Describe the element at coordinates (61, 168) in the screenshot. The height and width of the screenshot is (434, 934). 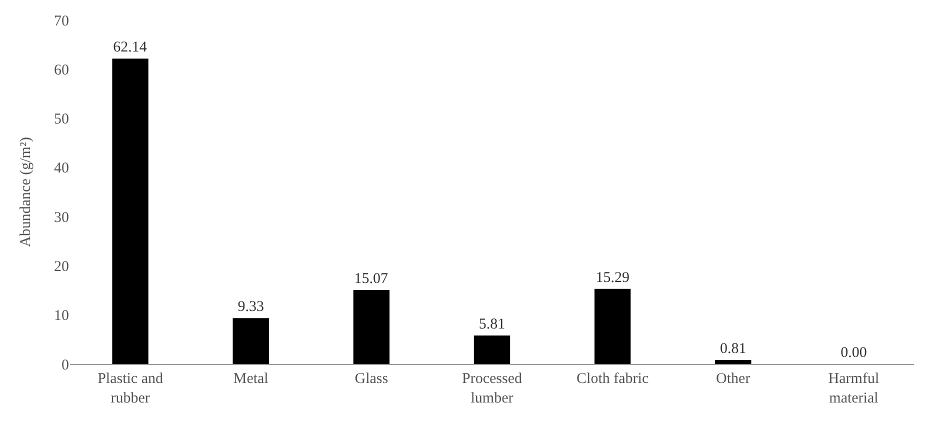
I see `y-tick-label: 40` at that location.